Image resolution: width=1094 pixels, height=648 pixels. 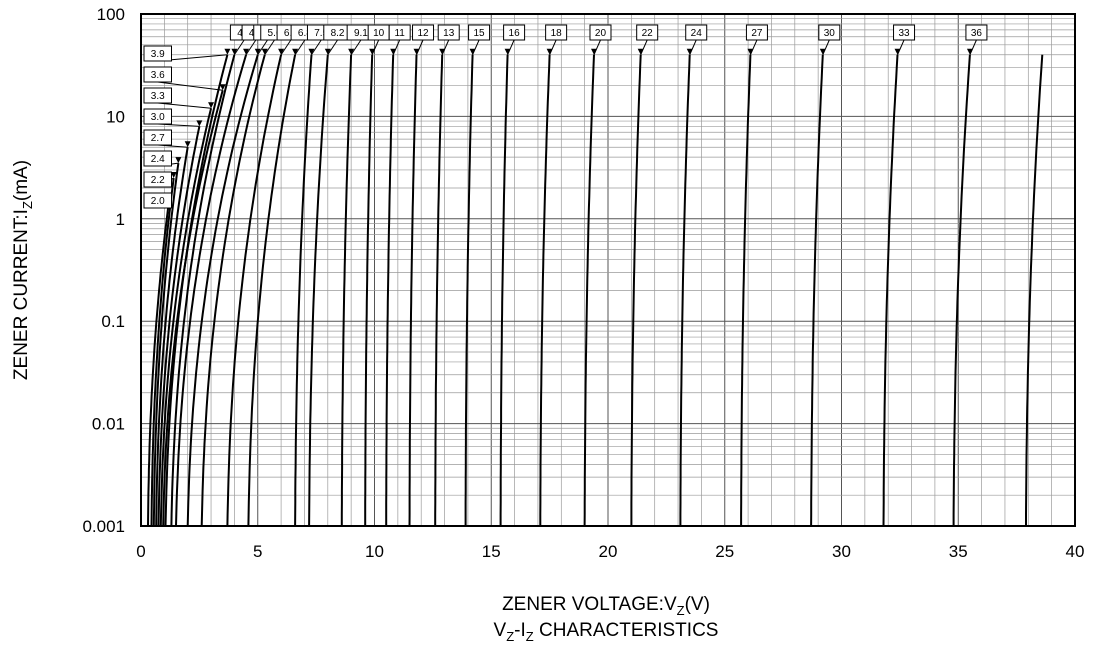 I want to click on zener-curve-2.2, so click(x=162, y=352).